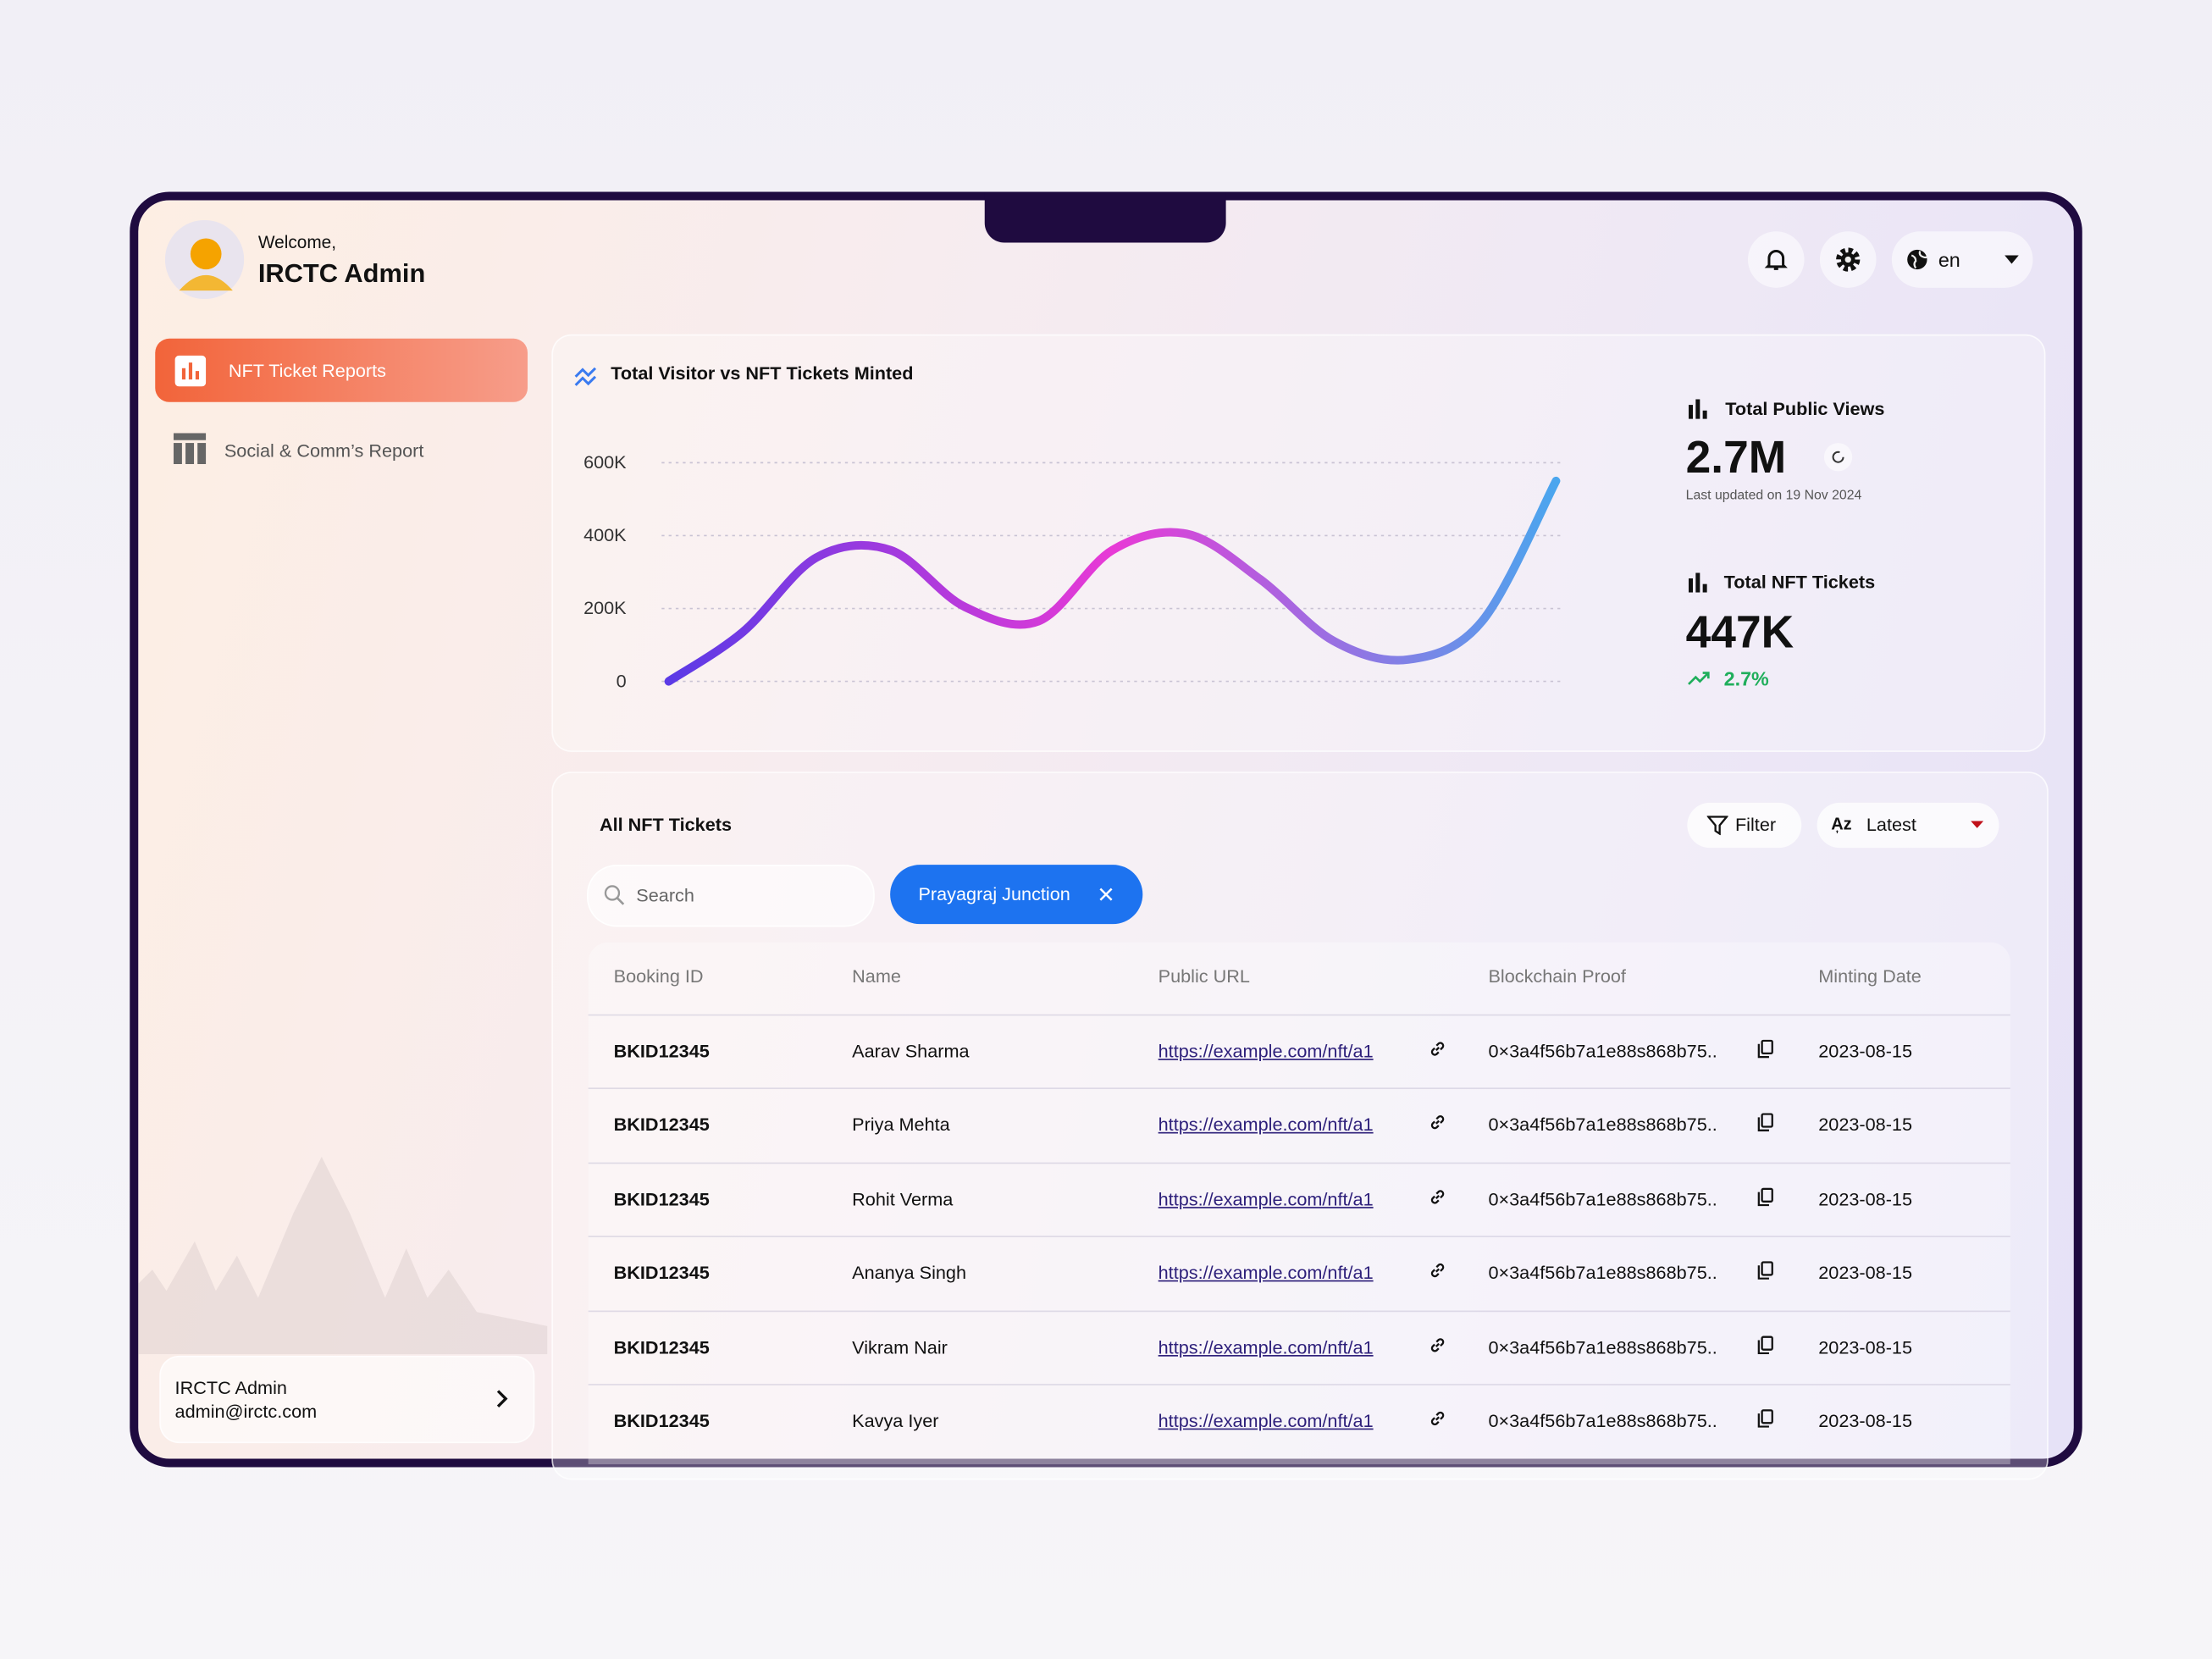 Image resolution: width=2212 pixels, height=1659 pixels. Describe the element at coordinates (1838, 457) in the screenshot. I see `refresh-button` at that location.